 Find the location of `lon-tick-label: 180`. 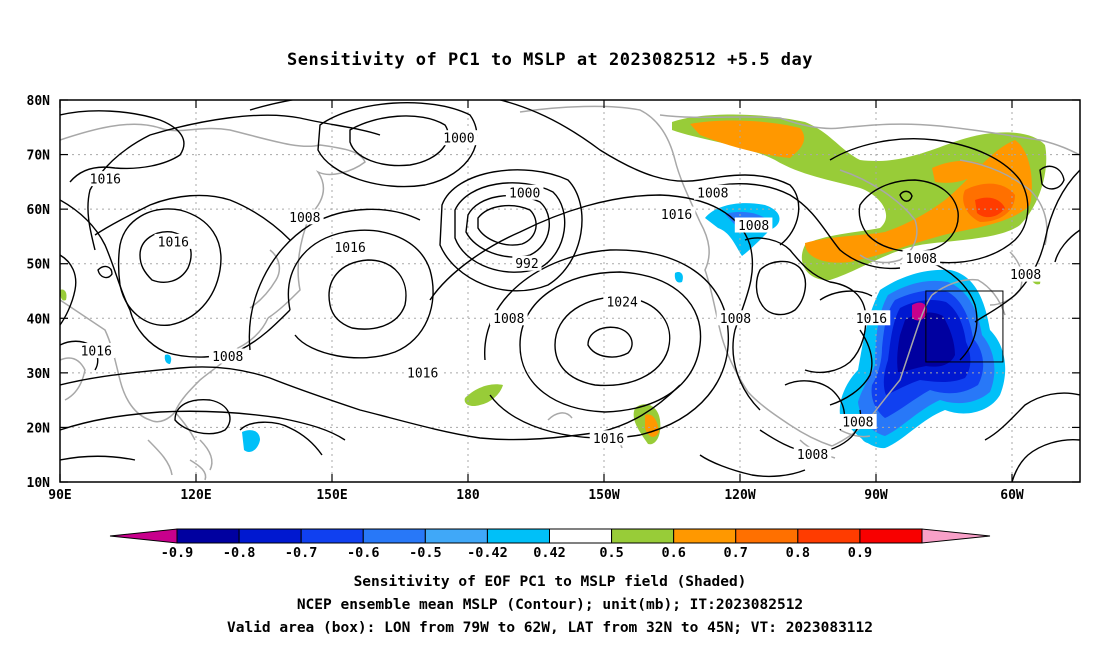

lon-tick-label: 180 is located at coordinates (468, 495).